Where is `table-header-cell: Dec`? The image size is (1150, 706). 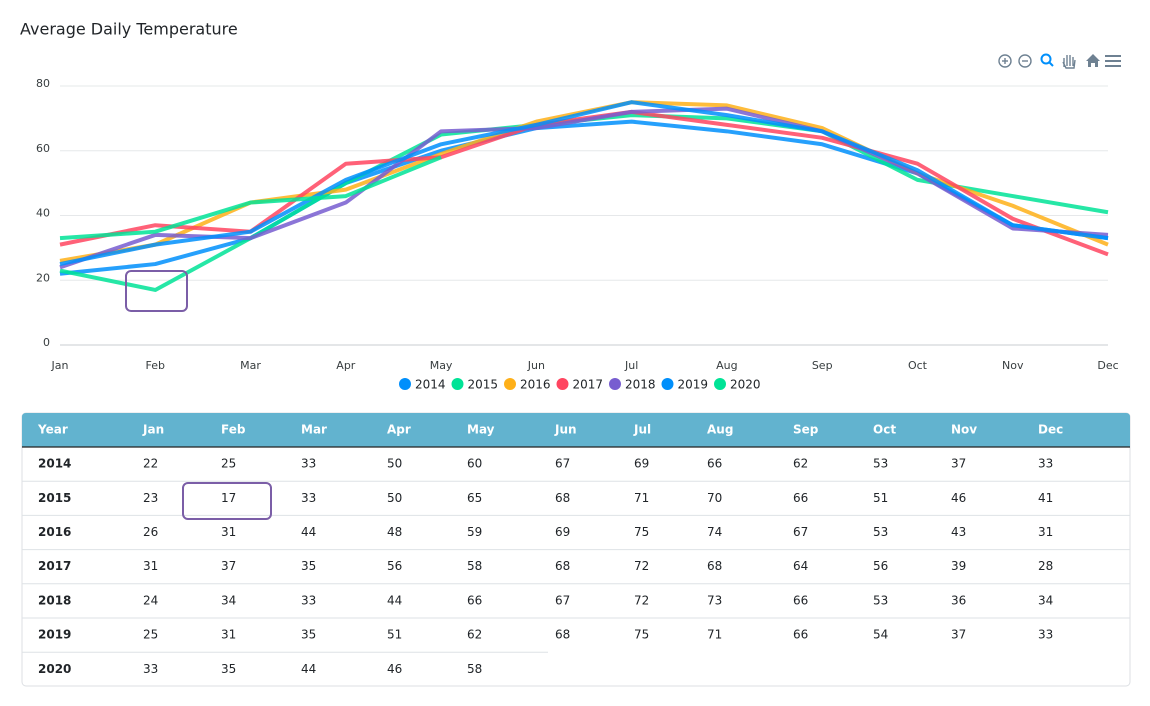 table-header-cell: Dec is located at coordinates (1050, 430).